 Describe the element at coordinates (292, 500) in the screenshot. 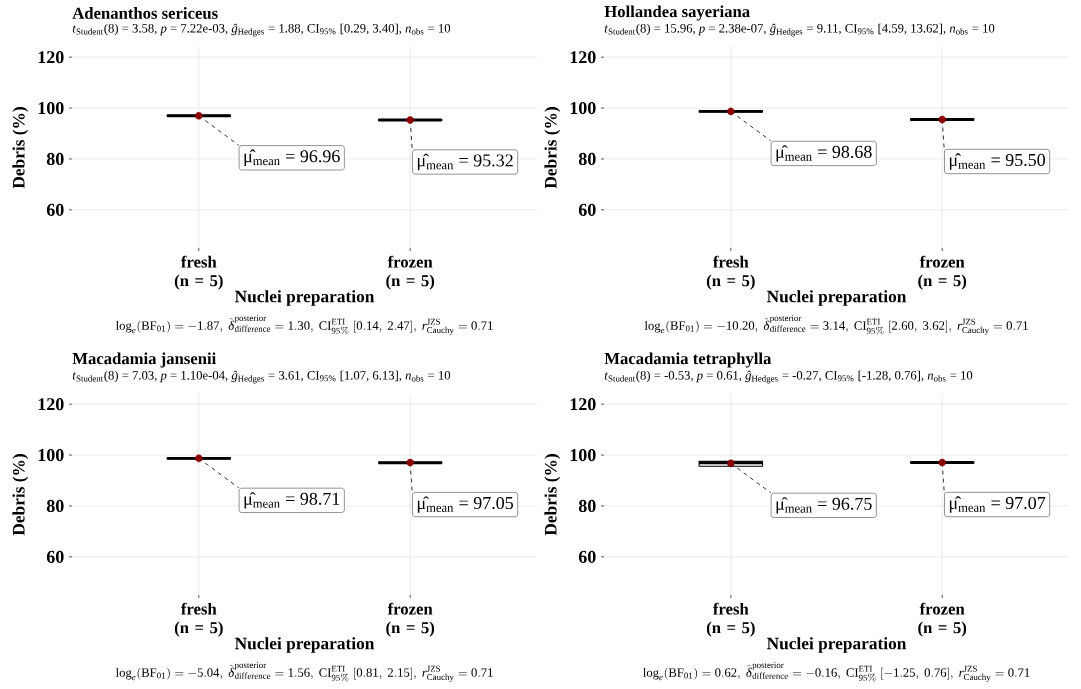

I see `annotation: μ̂$_{mean}$ = 98.71` at that location.